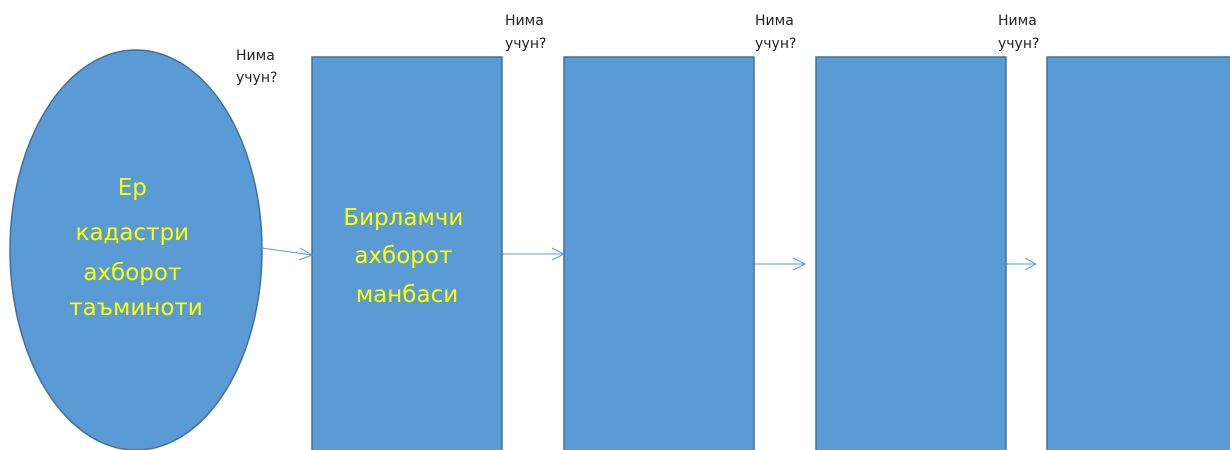 This screenshot has width=1230, height=450. Describe the element at coordinates (132, 188) in the screenshot. I see `start-ellipse-line-1: Ер` at that location.